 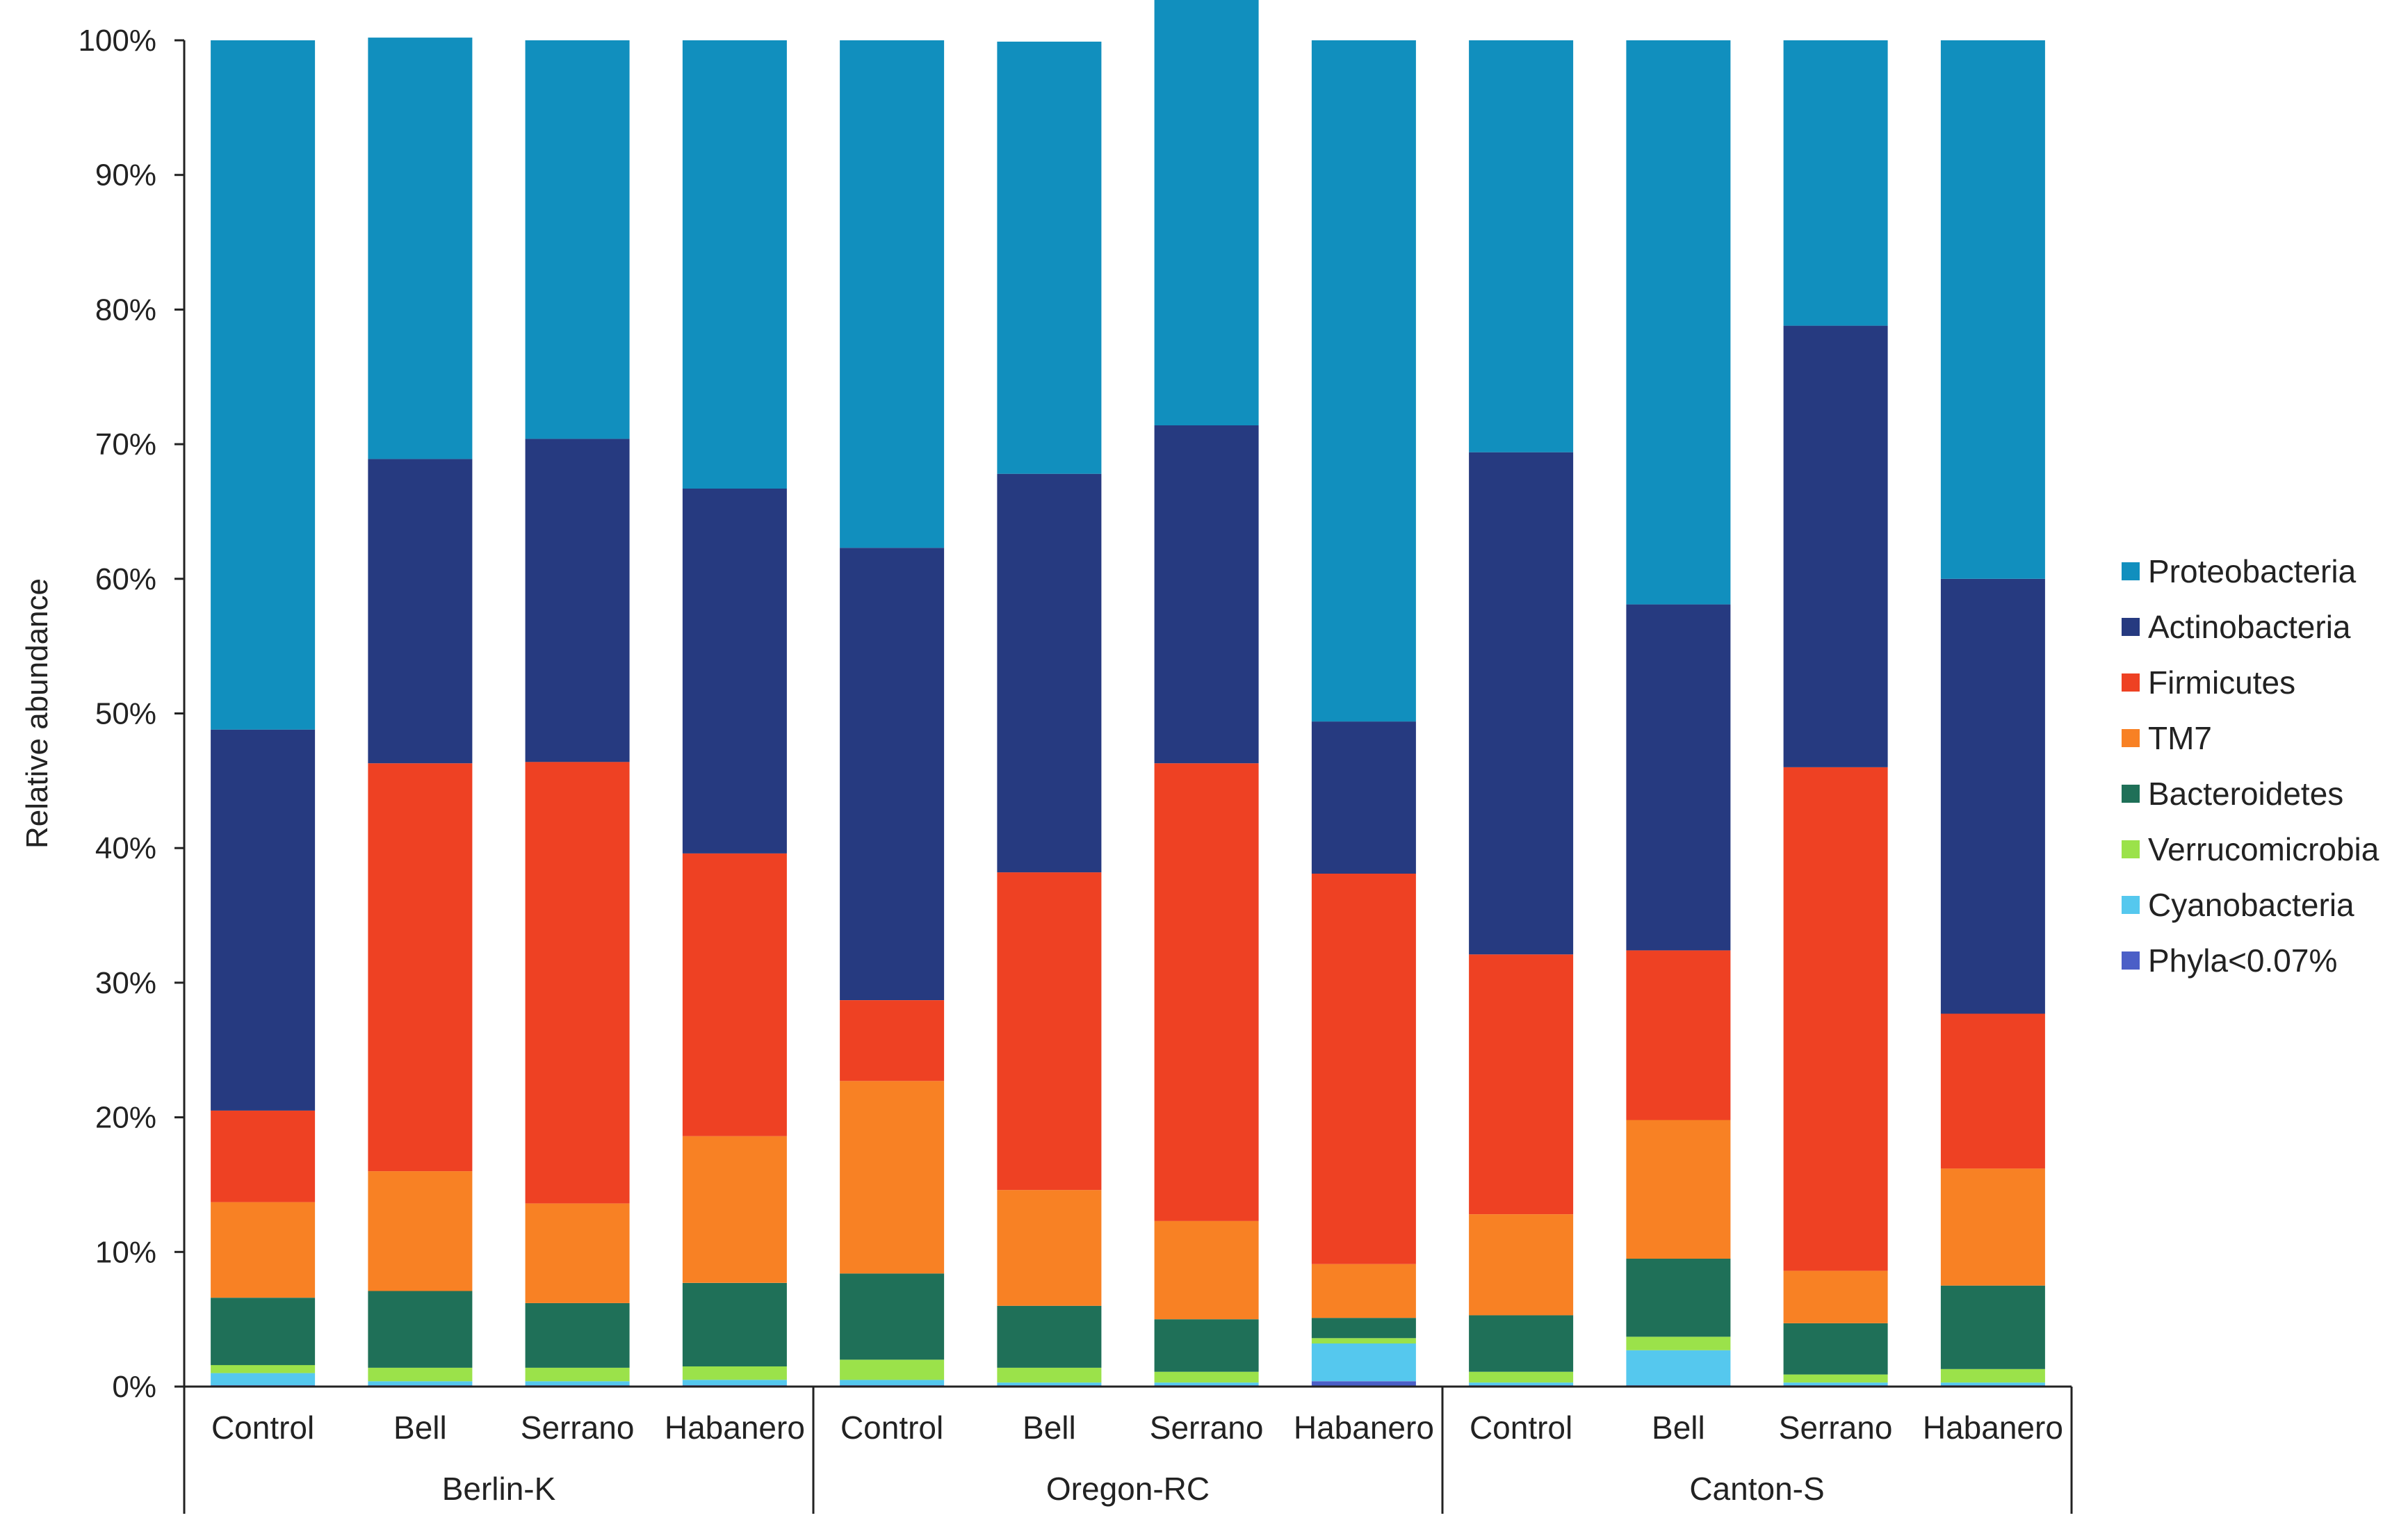 What do you see at coordinates (125, 175) in the screenshot?
I see `y-tick-label: 90%` at bounding box center [125, 175].